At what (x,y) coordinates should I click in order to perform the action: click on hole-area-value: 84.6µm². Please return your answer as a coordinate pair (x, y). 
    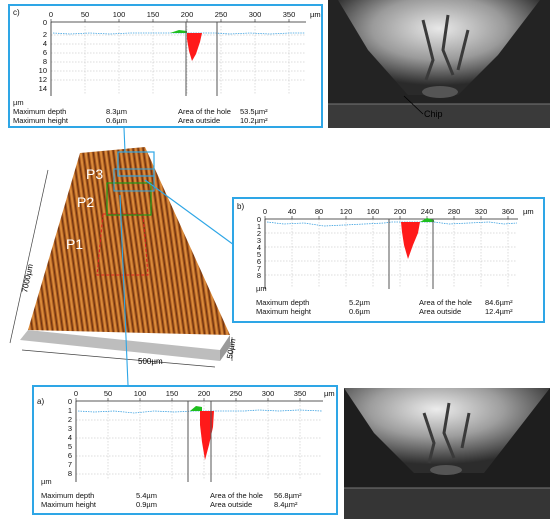
    Looking at the image, I should click on (499, 302).